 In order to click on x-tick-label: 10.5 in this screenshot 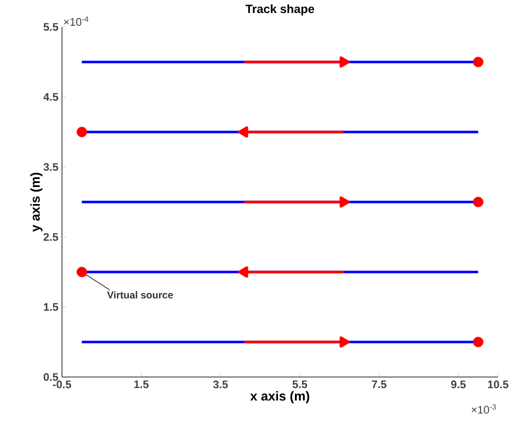, I will do `click(498, 384)`.